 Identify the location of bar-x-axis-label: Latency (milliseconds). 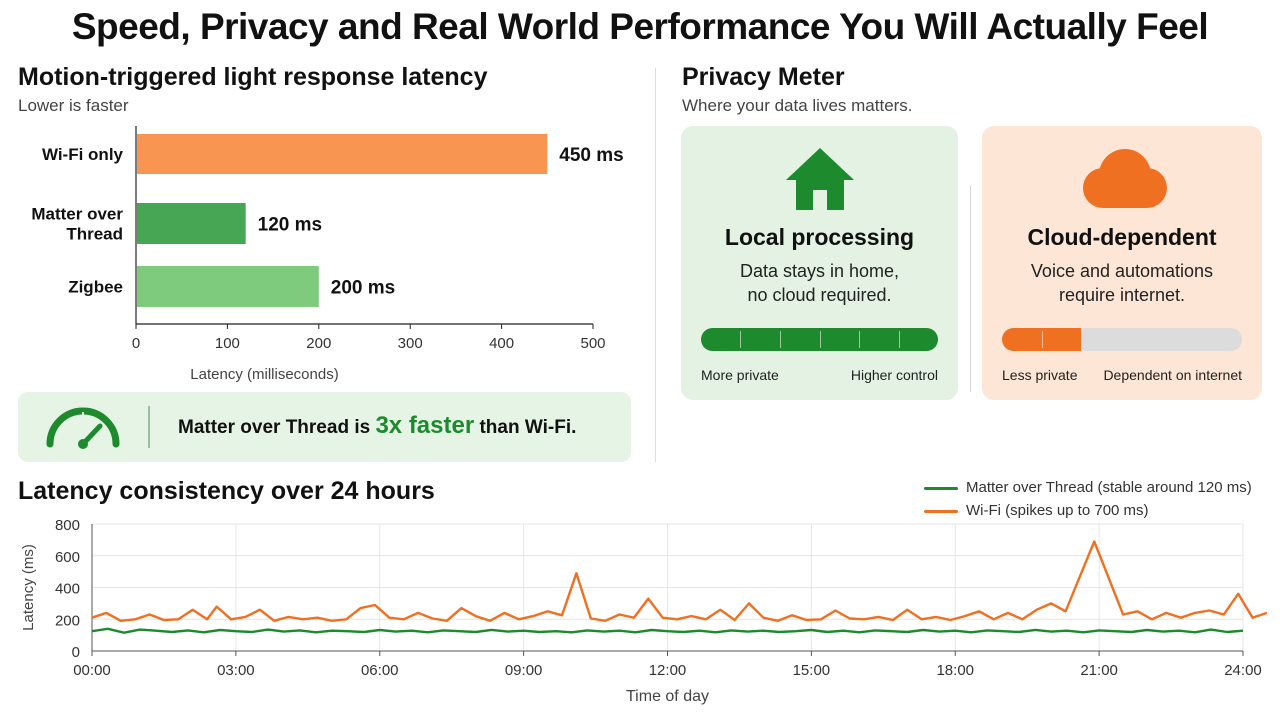
(264, 374).